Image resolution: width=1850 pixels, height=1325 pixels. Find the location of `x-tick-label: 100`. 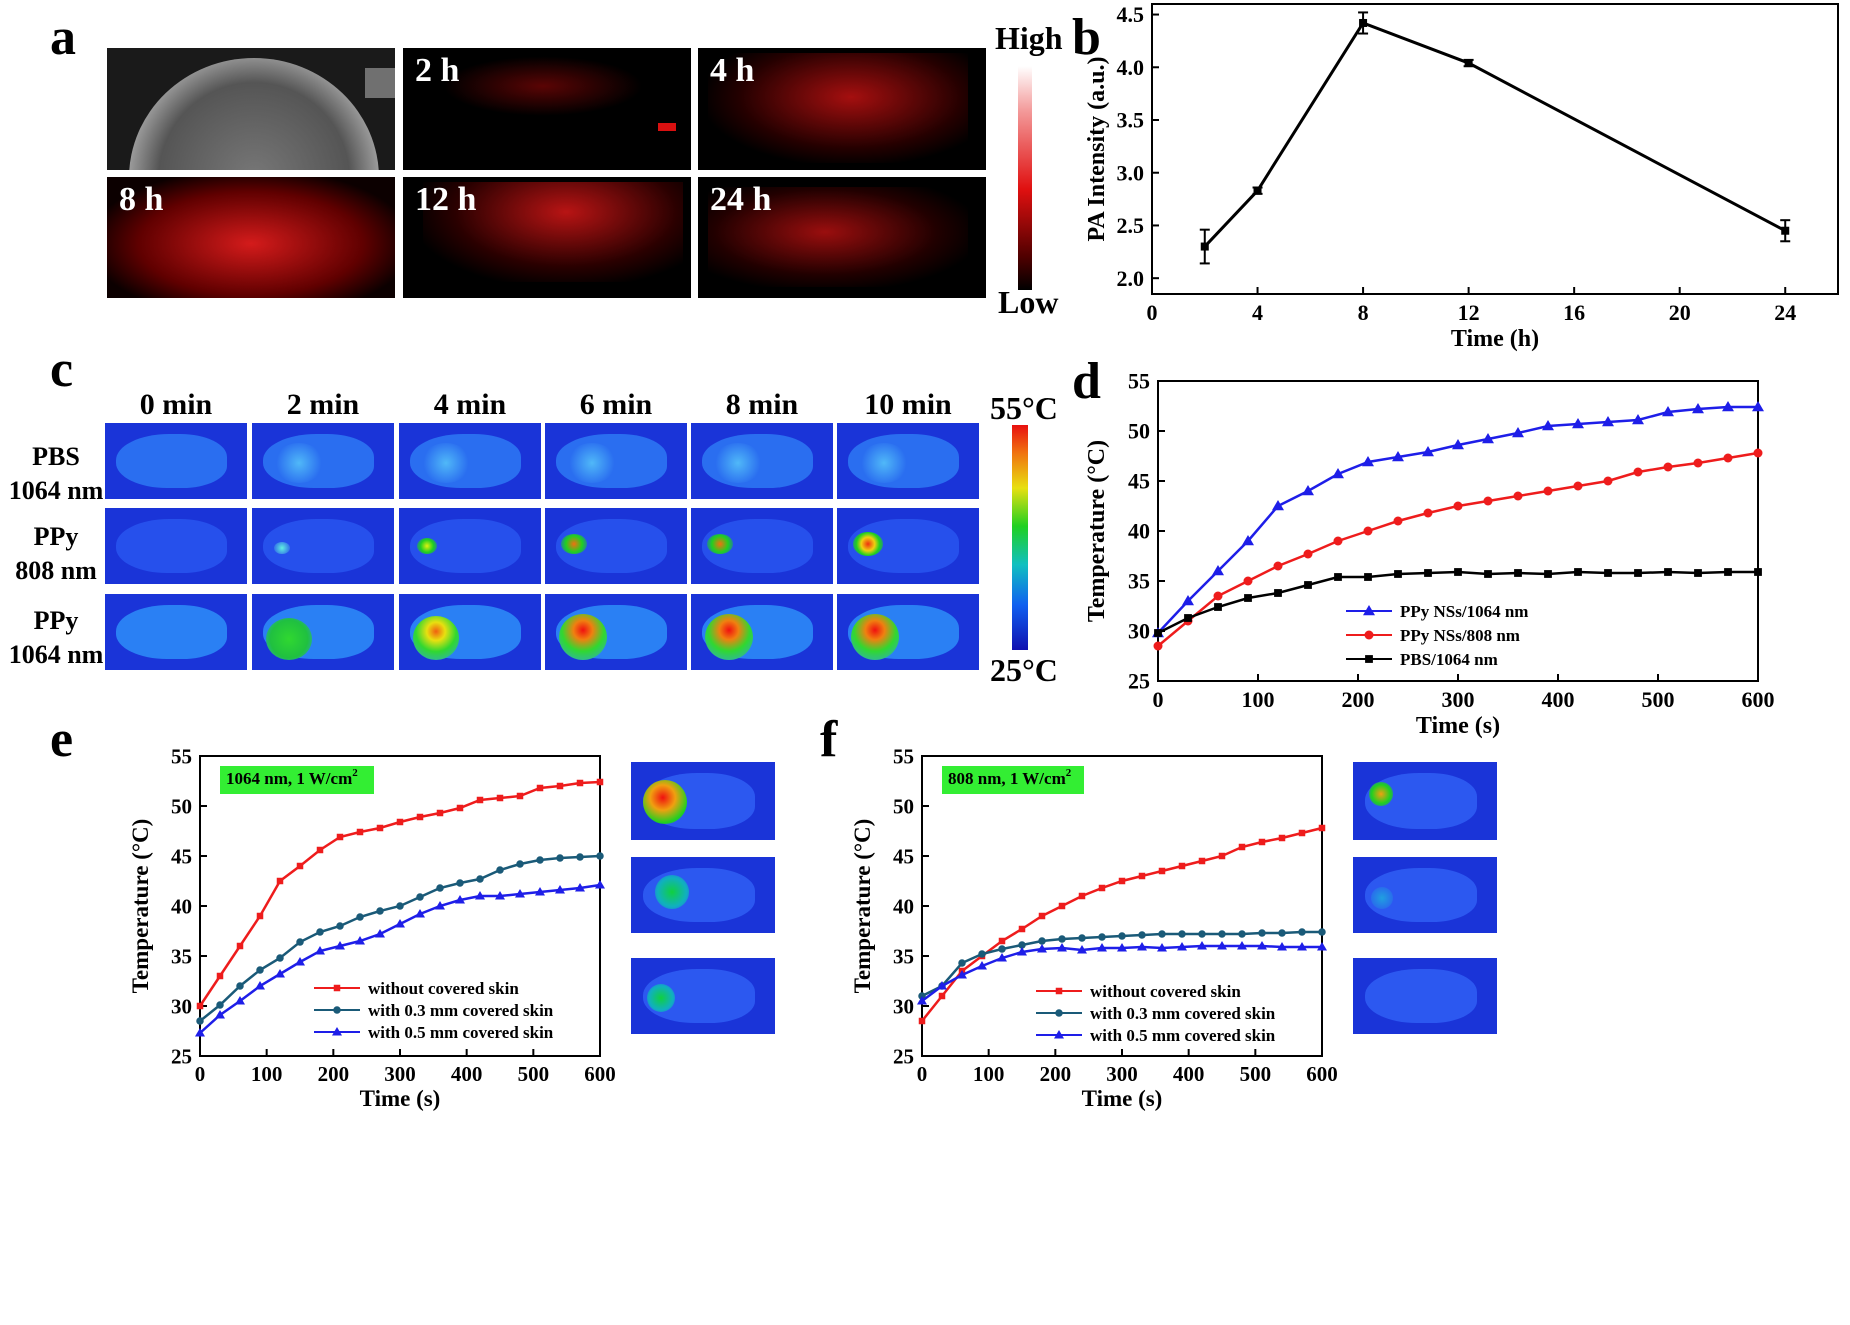

x-tick-label: 100 is located at coordinates (267, 1074).